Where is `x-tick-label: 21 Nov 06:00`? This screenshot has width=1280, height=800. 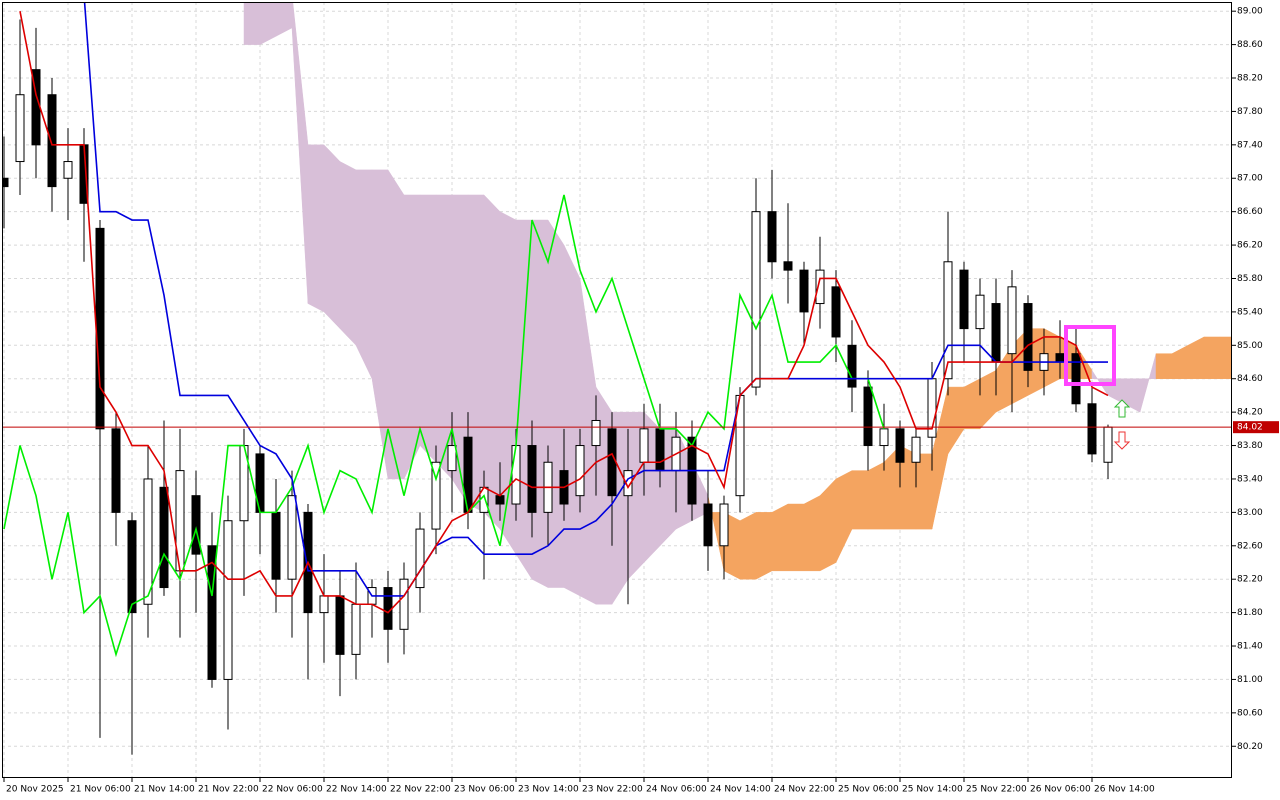 x-tick-label: 21 Nov 06:00 is located at coordinates (100, 790).